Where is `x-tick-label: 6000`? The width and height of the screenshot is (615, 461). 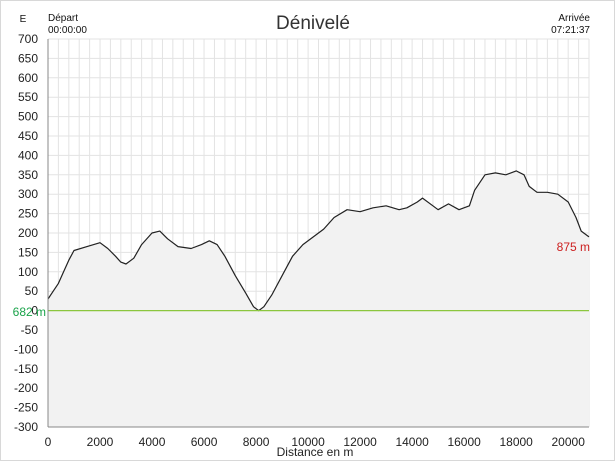
x-tick-label: 6000 is located at coordinates (204, 442).